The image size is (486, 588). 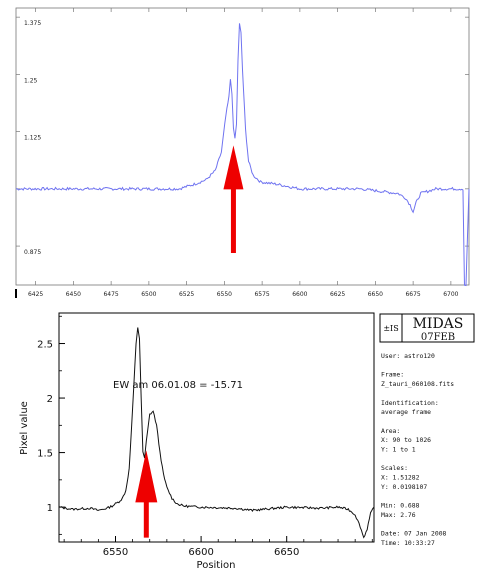 I want to click on midas-logo-symbol: ±IS, so click(x=390, y=328).